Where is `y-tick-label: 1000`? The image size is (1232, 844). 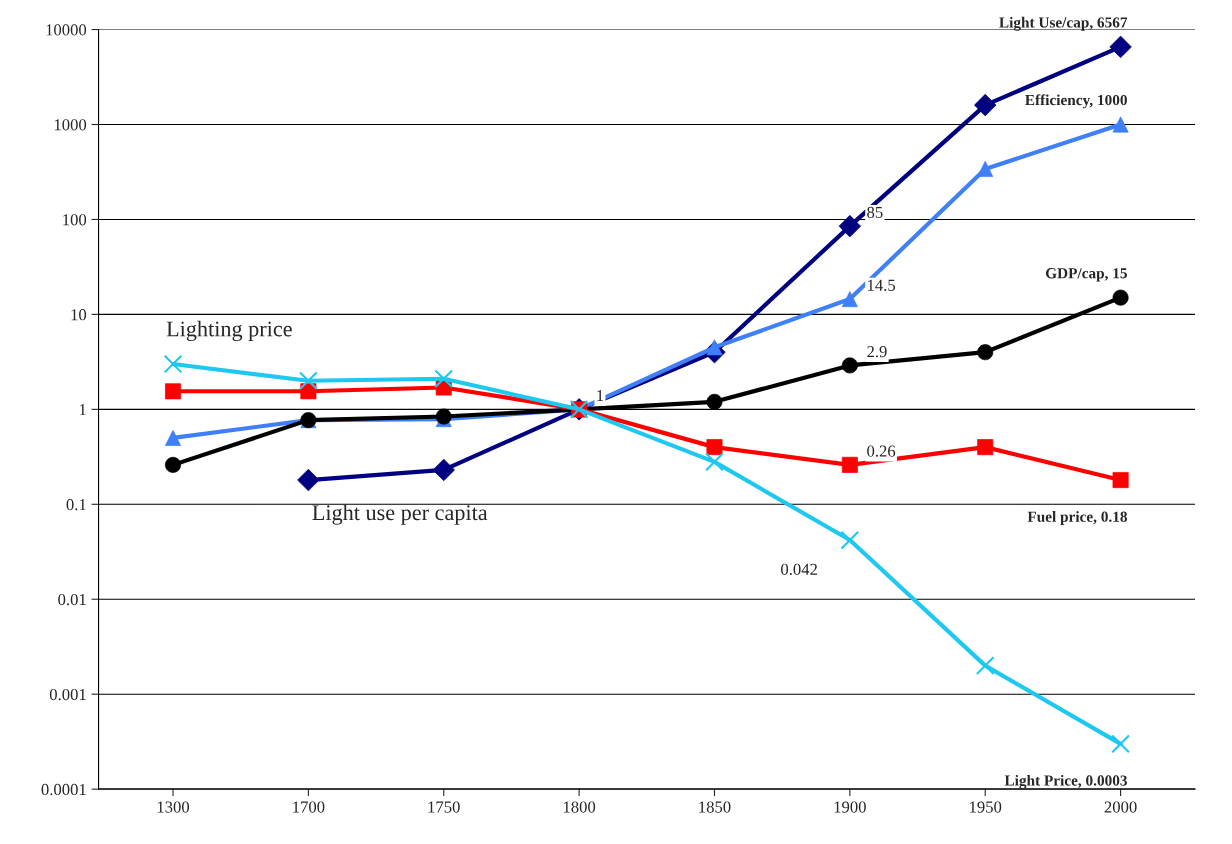 y-tick-label: 1000 is located at coordinates (70, 125).